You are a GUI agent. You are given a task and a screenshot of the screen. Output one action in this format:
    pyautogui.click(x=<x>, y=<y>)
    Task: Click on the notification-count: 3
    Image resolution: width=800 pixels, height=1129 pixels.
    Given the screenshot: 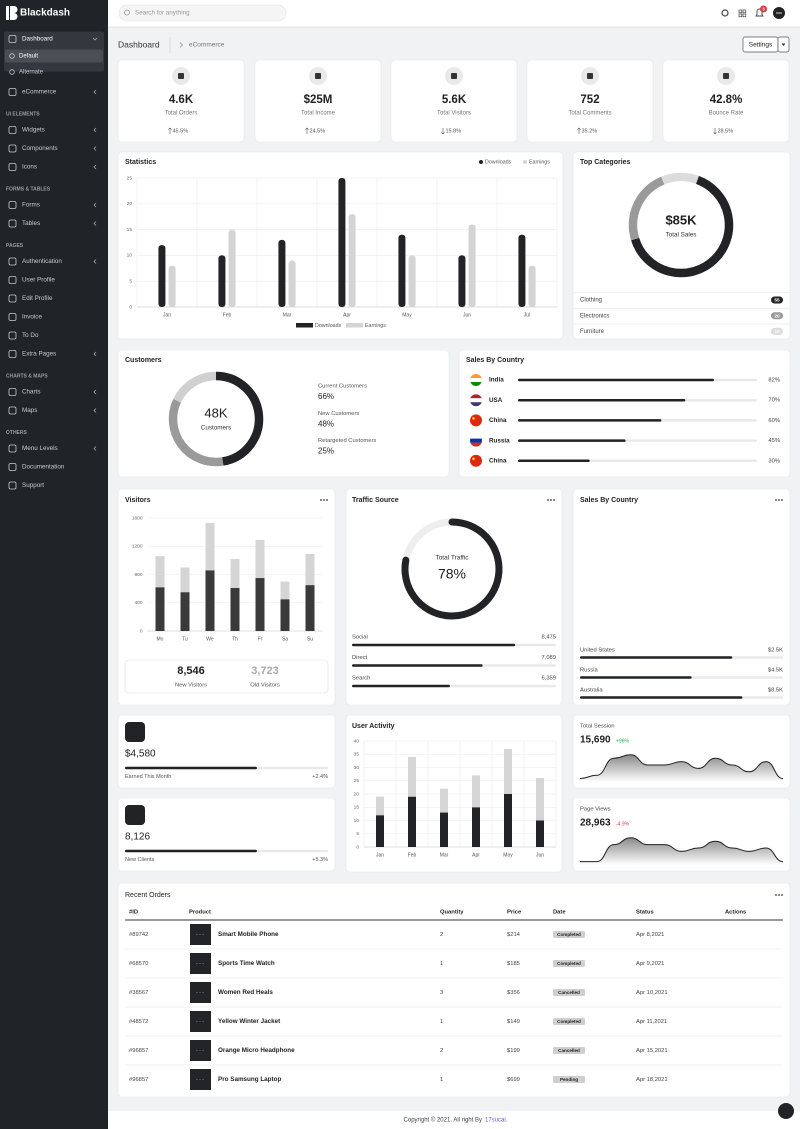 What is the action you would take?
    pyautogui.click(x=763, y=8)
    